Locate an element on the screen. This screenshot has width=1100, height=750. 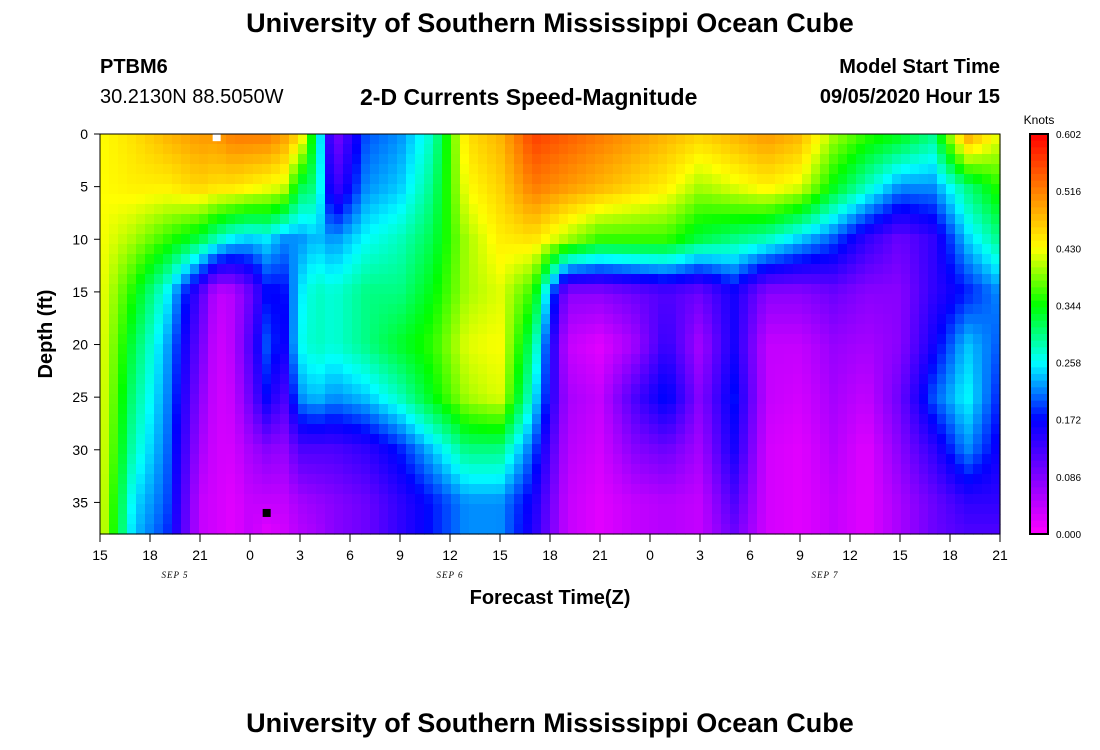
colorbar-segment is located at coordinates (1039, 204).